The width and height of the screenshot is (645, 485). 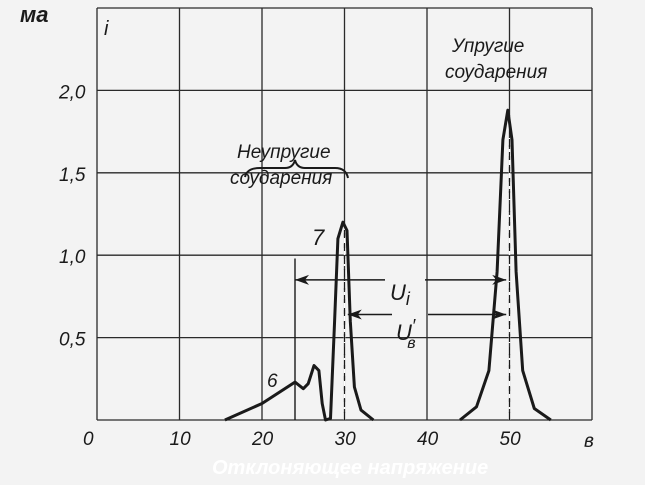 I want to click on peak-6-label: 6, so click(x=272, y=381).